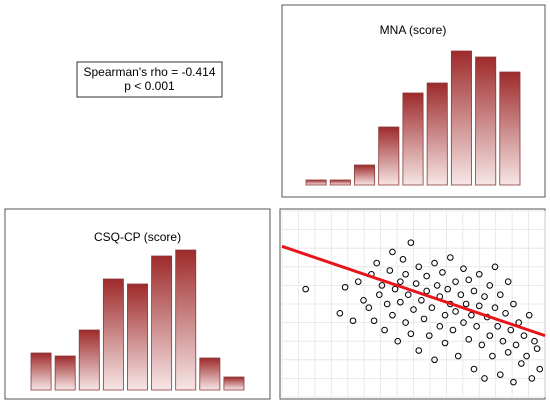 The width and height of the screenshot is (550, 410). Describe the element at coordinates (413, 30) in the screenshot. I see `chart-title: MNA (score)` at that location.